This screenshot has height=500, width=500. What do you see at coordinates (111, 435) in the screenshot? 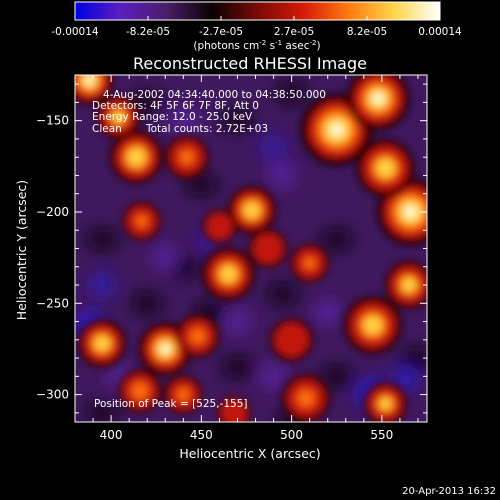
I see `x-tick-label: 400` at bounding box center [111, 435].